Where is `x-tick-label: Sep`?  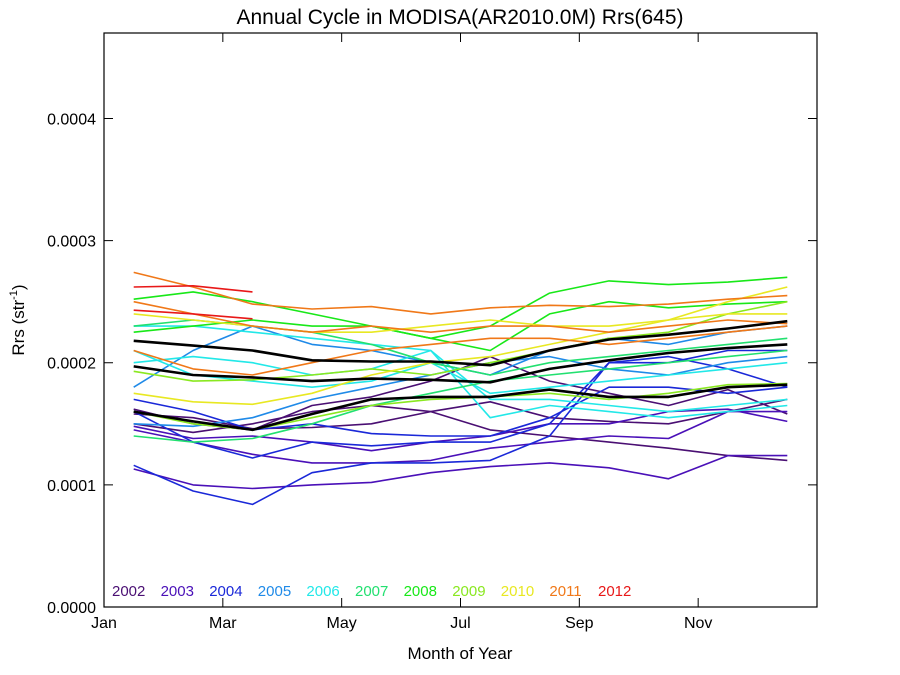
x-tick-label: Sep is located at coordinates (579, 623).